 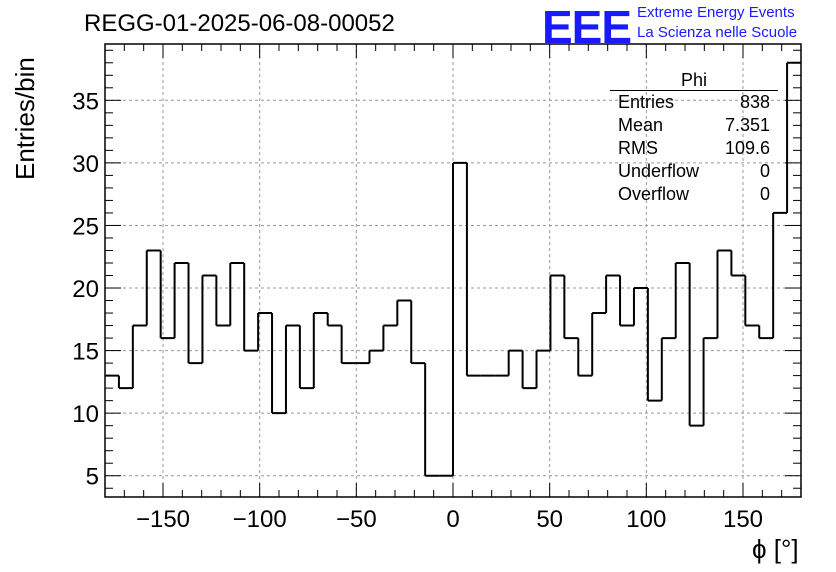 I want to click on stats-row-mean: Mean 7.351, so click(x=694, y=125).